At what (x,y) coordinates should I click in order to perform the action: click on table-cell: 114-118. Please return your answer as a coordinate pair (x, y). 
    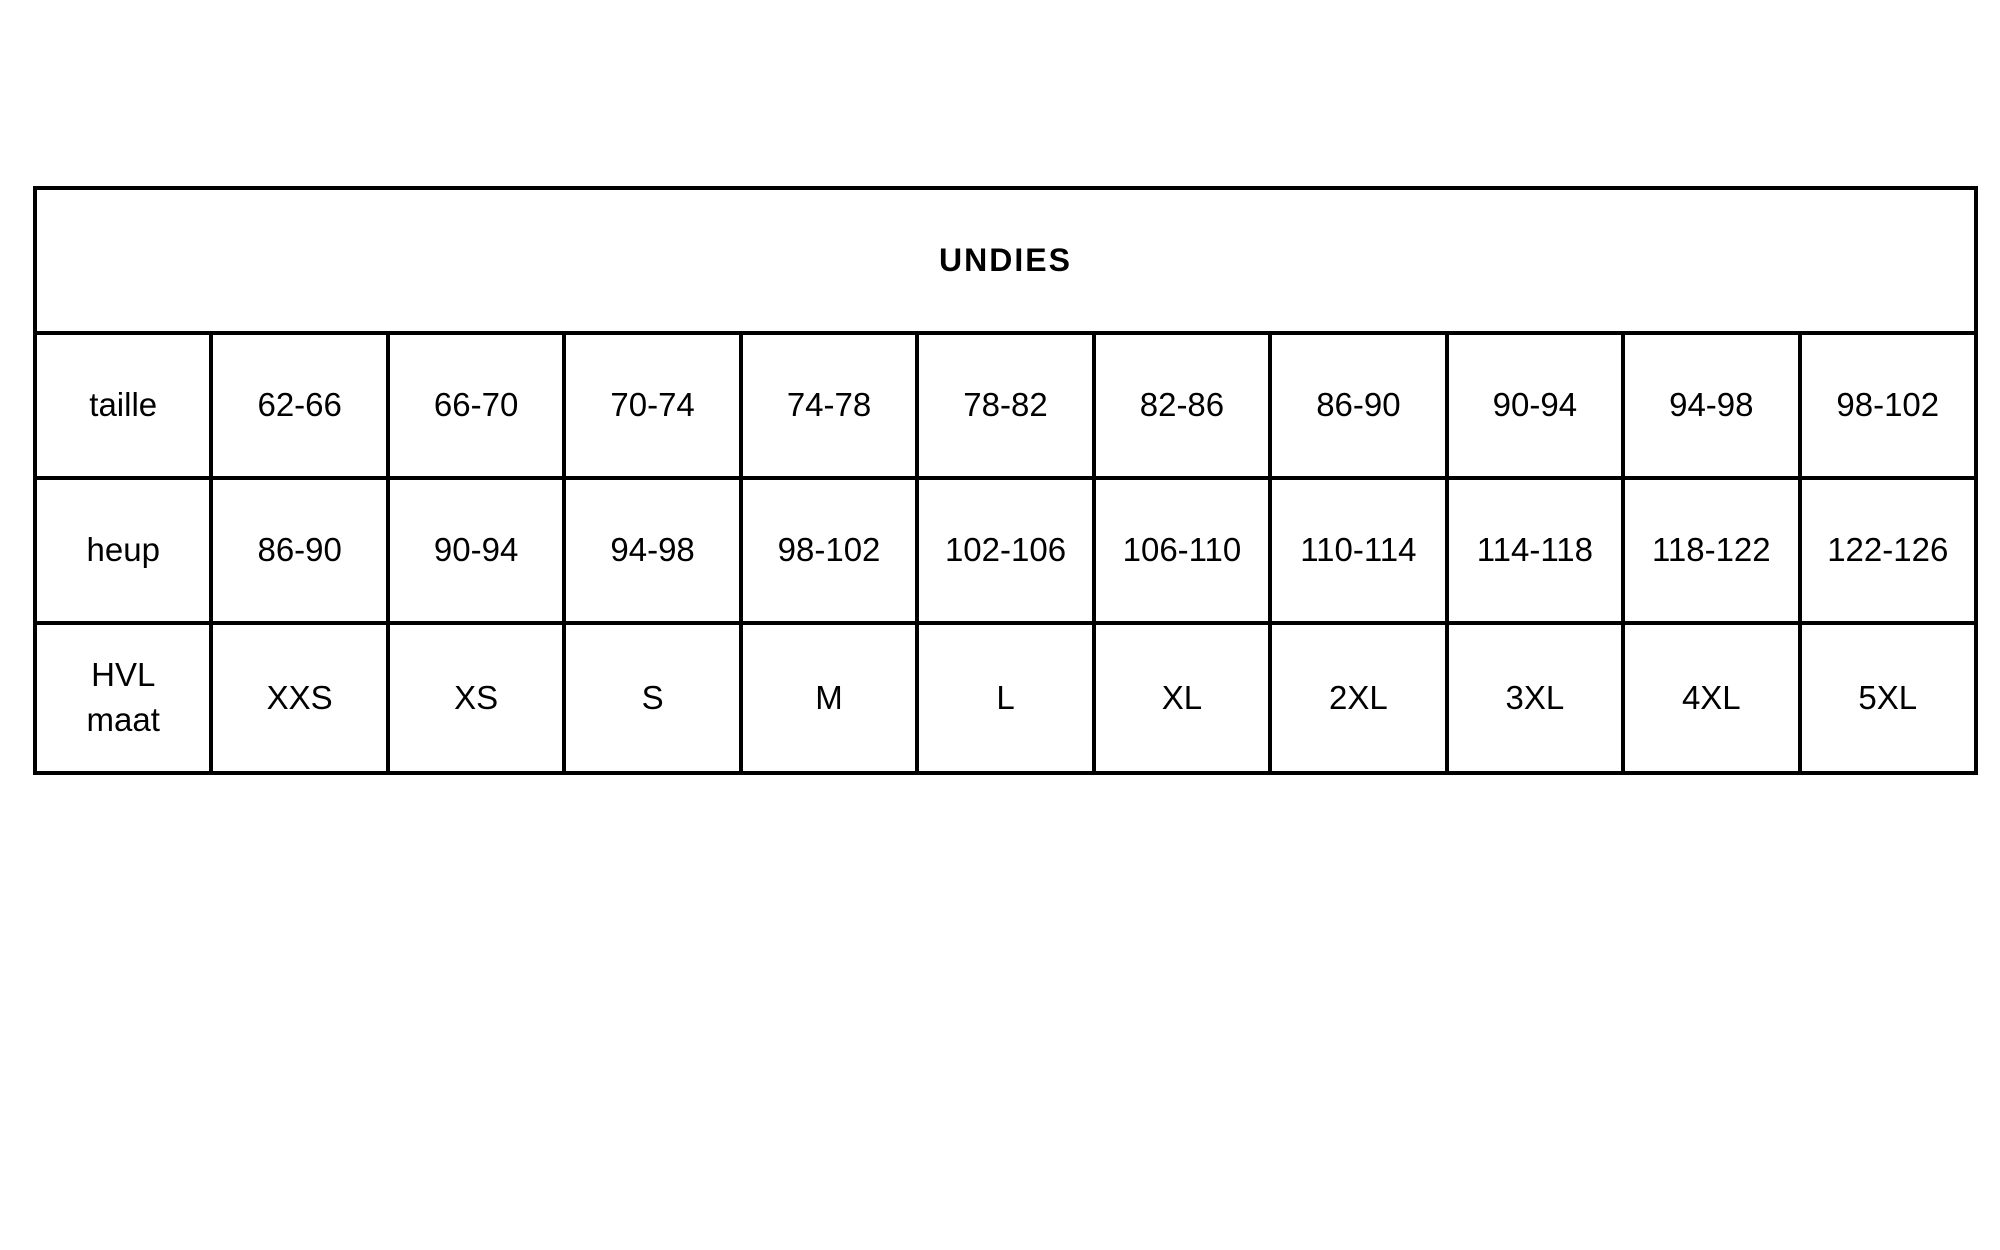
    Looking at the image, I should click on (1535, 550).